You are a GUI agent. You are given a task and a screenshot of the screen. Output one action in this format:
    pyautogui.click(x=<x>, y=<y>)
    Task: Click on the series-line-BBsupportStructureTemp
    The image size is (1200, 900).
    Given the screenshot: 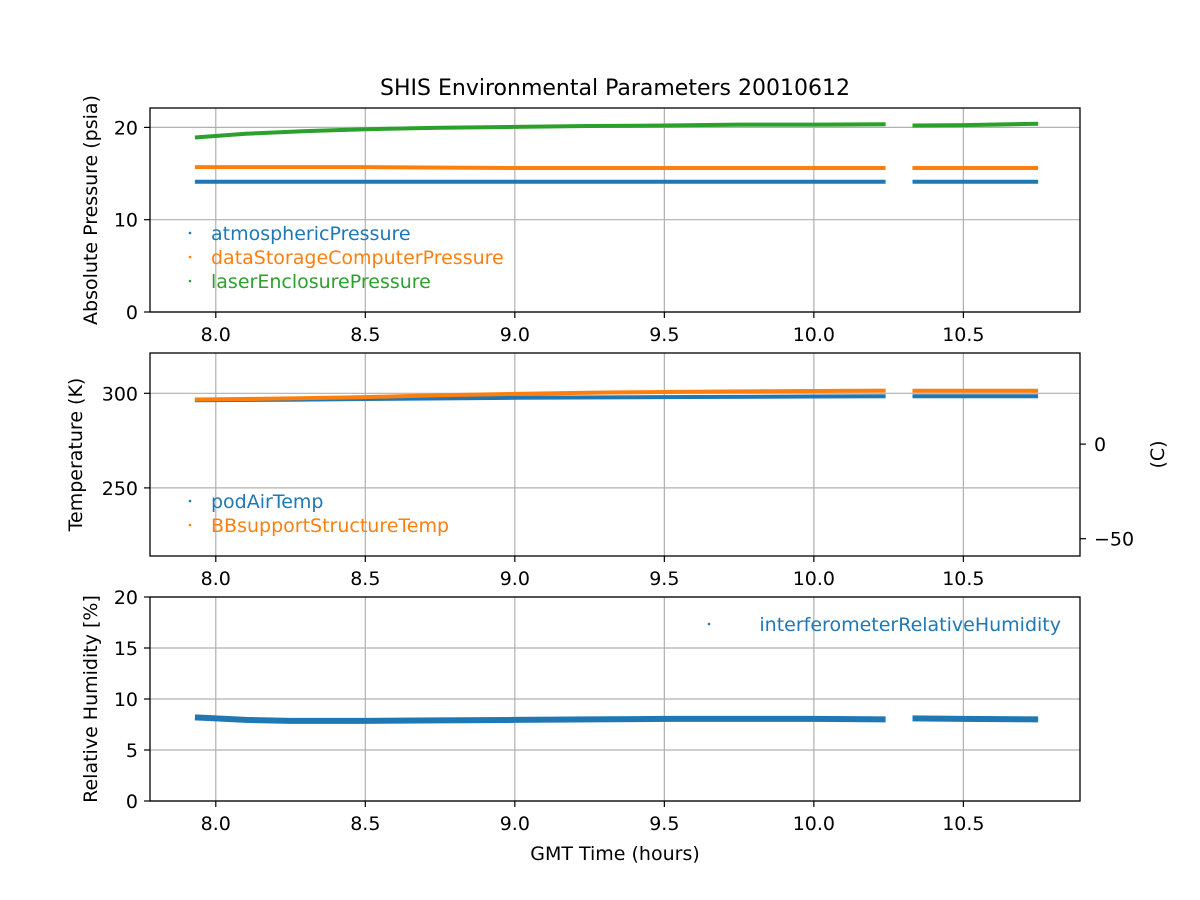 What is the action you would take?
    pyautogui.click(x=616, y=395)
    